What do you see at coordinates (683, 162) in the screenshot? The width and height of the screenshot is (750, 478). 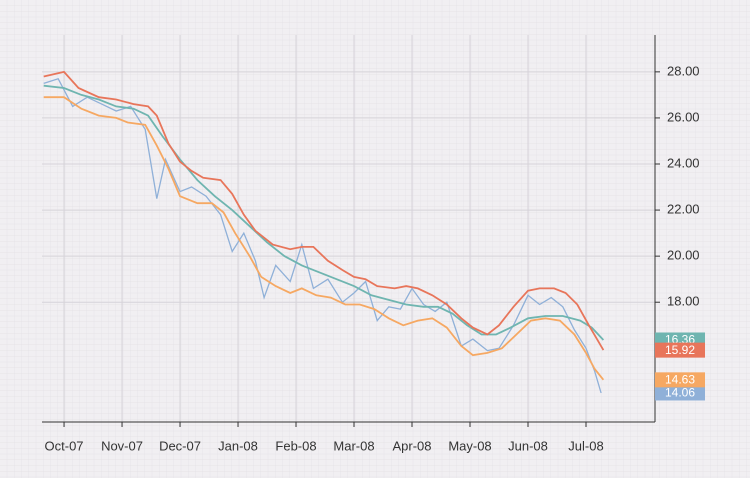 I see `y-tick-label: 24.00` at bounding box center [683, 162].